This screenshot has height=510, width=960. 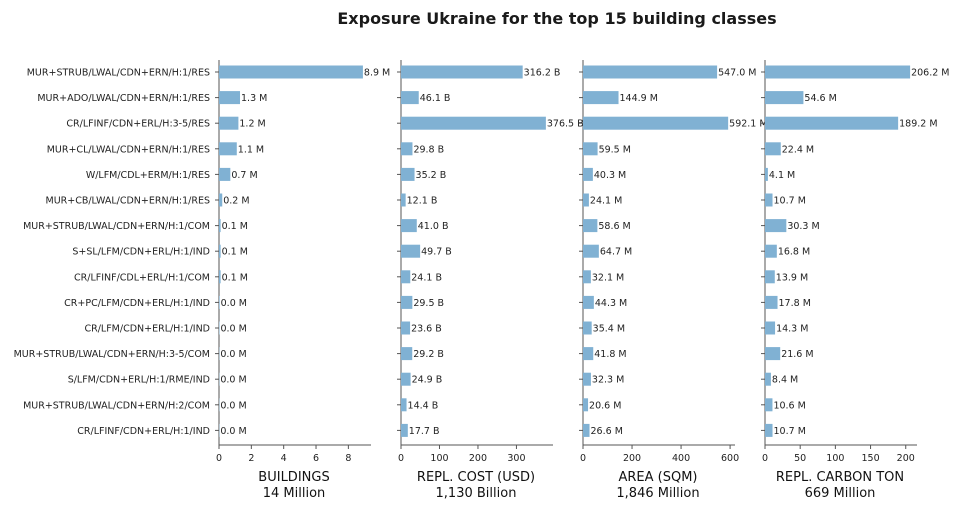 What do you see at coordinates (426, 329) in the screenshot?
I see `value-label: 23.6 B` at bounding box center [426, 329].